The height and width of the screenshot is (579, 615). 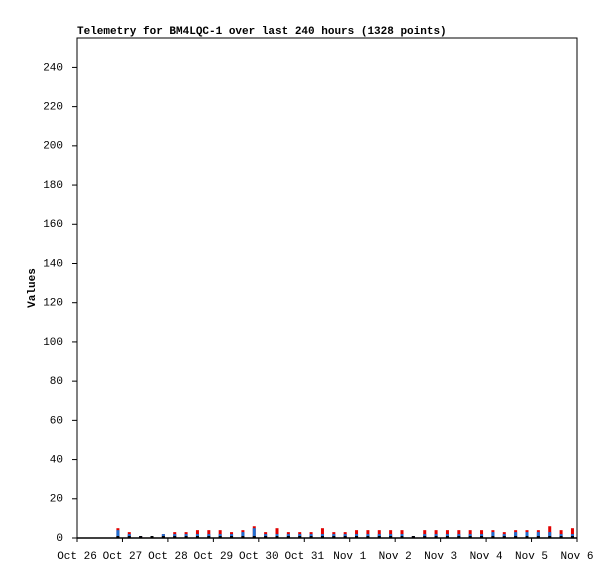 What do you see at coordinates (56, 500) in the screenshot?
I see `y-tick-label: 20` at bounding box center [56, 500].